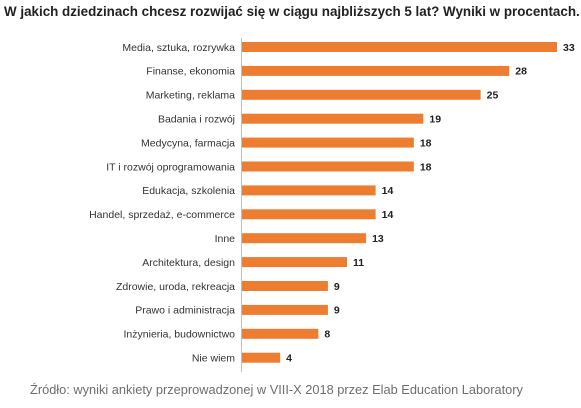 This screenshot has width=581, height=408. I want to click on category-label: Inżynieria, budownictwo, so click(180, 335).